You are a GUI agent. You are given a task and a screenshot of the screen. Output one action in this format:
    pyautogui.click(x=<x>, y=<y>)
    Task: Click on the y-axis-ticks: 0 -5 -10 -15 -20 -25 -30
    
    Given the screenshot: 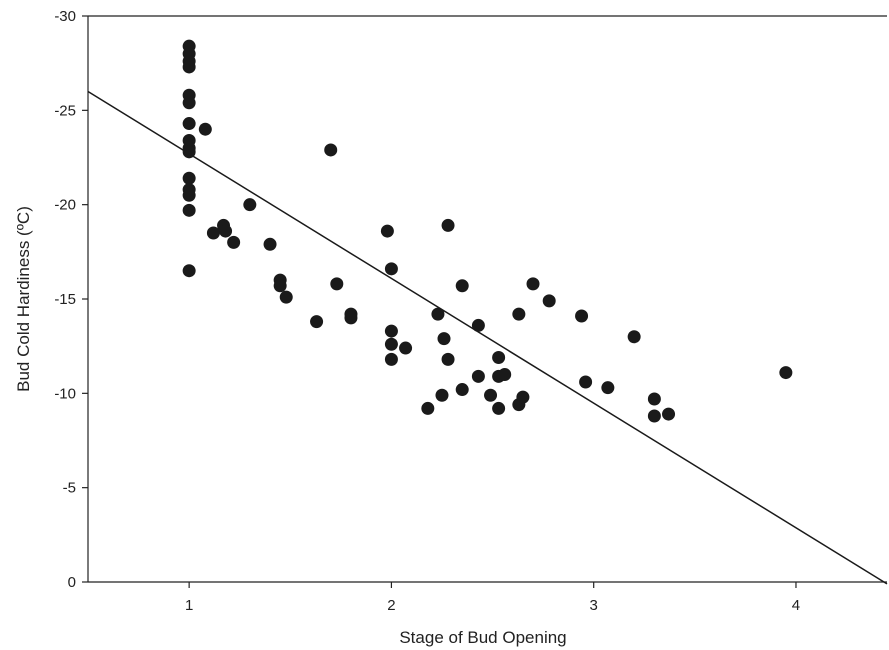 What is the action you would take?
    pyautogui.click(x=71, y=299)
    